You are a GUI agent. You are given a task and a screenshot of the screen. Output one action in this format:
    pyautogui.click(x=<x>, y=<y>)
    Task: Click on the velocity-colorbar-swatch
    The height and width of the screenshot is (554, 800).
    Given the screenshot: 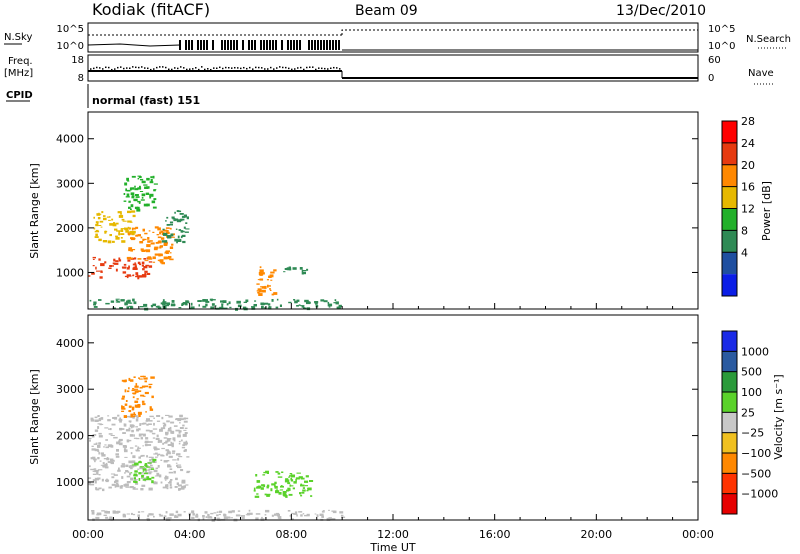 What is the action you would take?
    pyautogui.click(x=729, y=341)
    